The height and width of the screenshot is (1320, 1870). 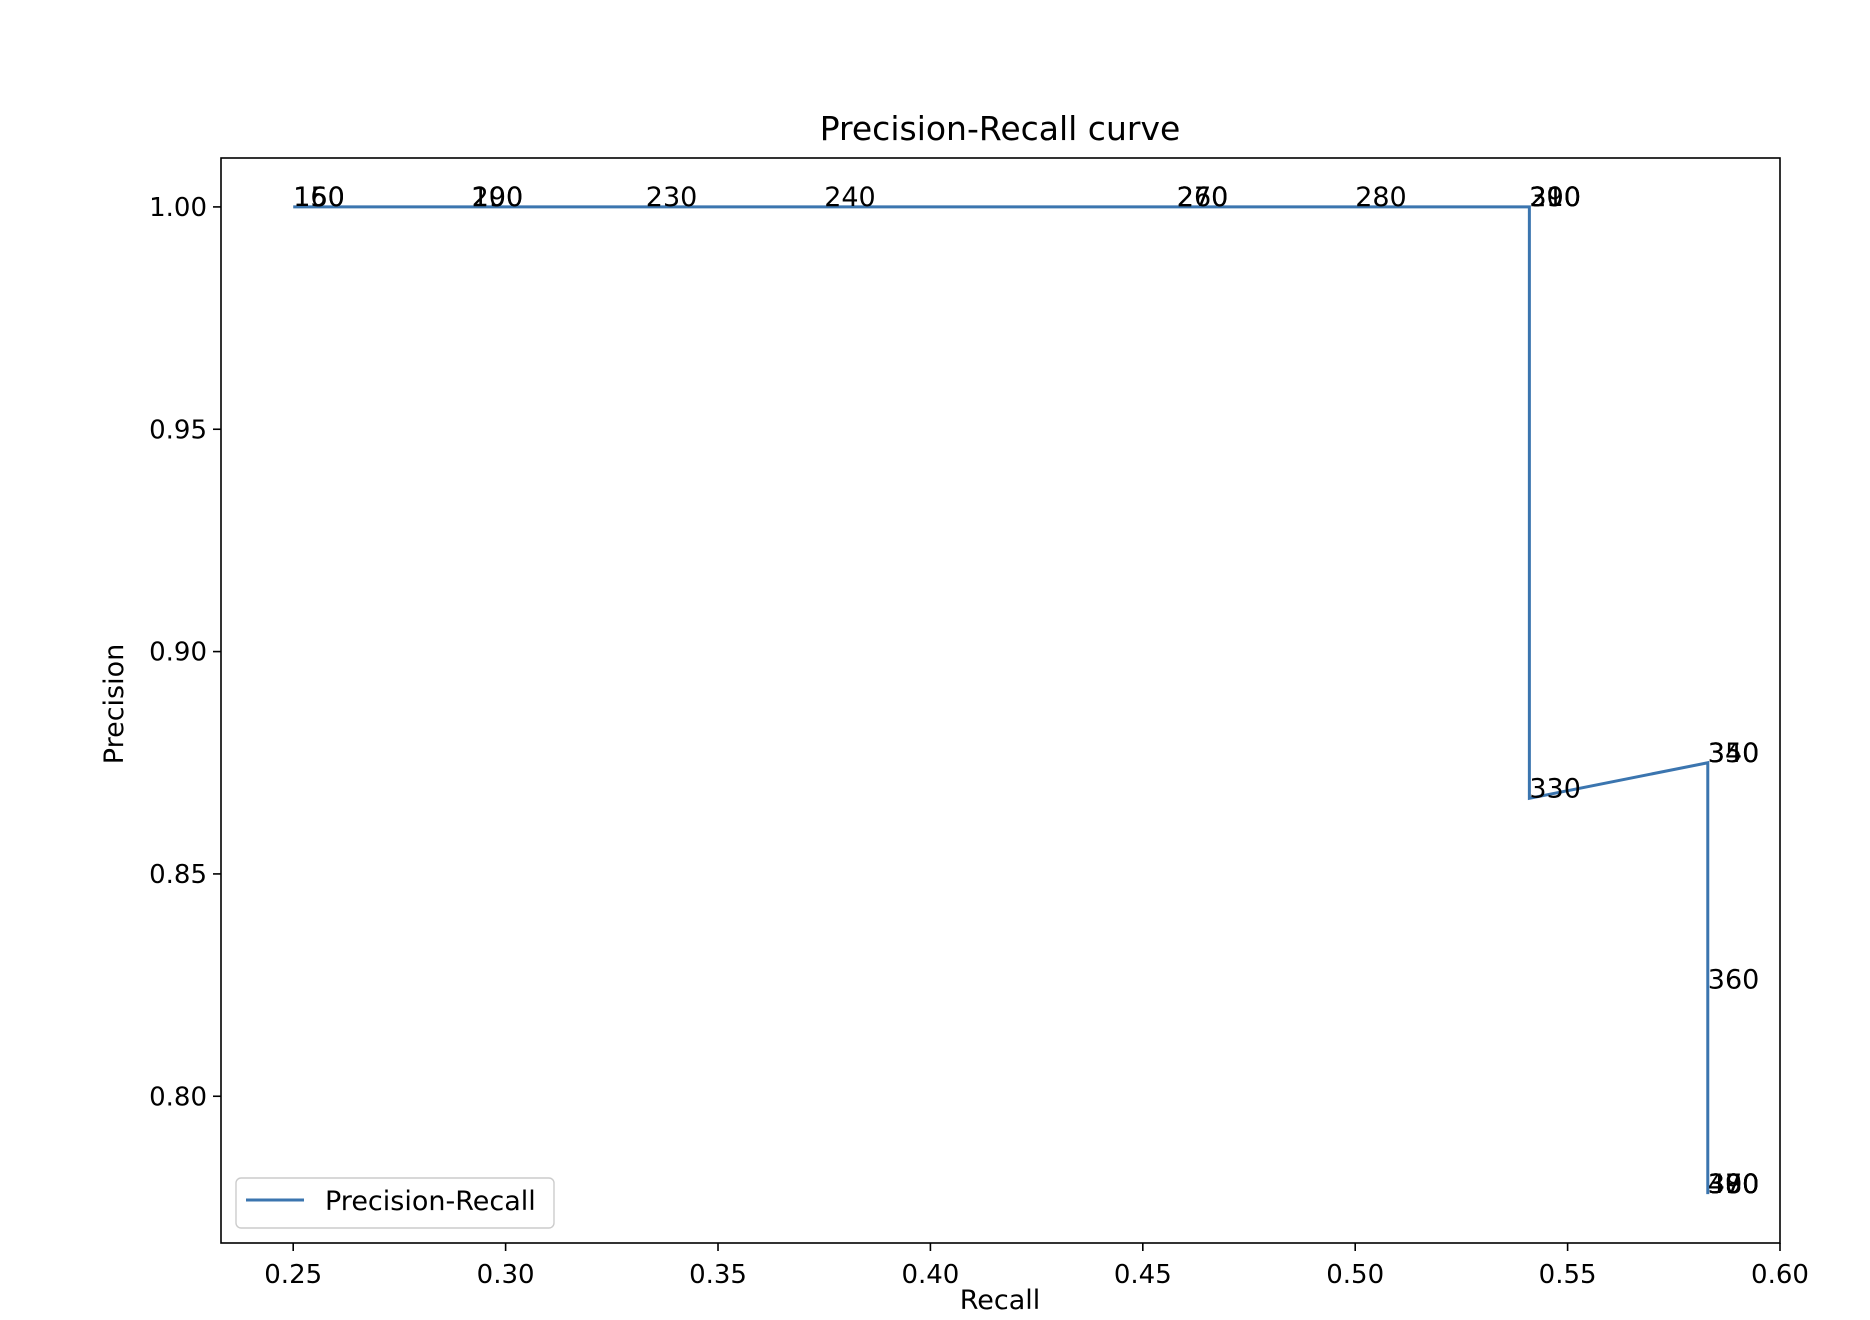 What do you see at coordinates (114, 704) in the screenshot?
I see `y-axis-label: Precision` at bounding box center [114, 704].